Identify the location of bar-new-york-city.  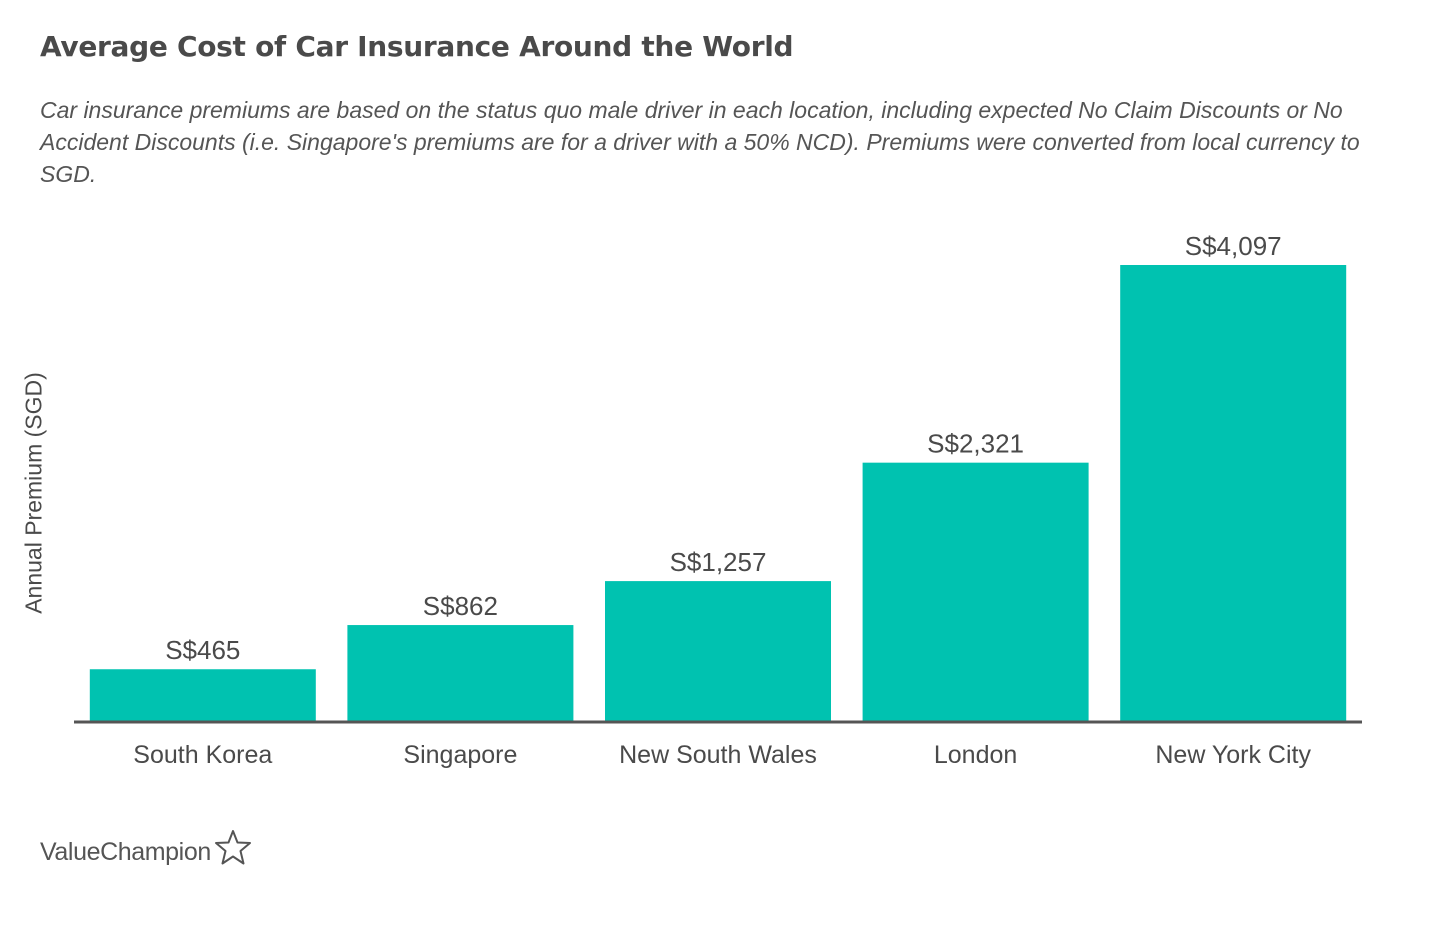
(1233, 493).